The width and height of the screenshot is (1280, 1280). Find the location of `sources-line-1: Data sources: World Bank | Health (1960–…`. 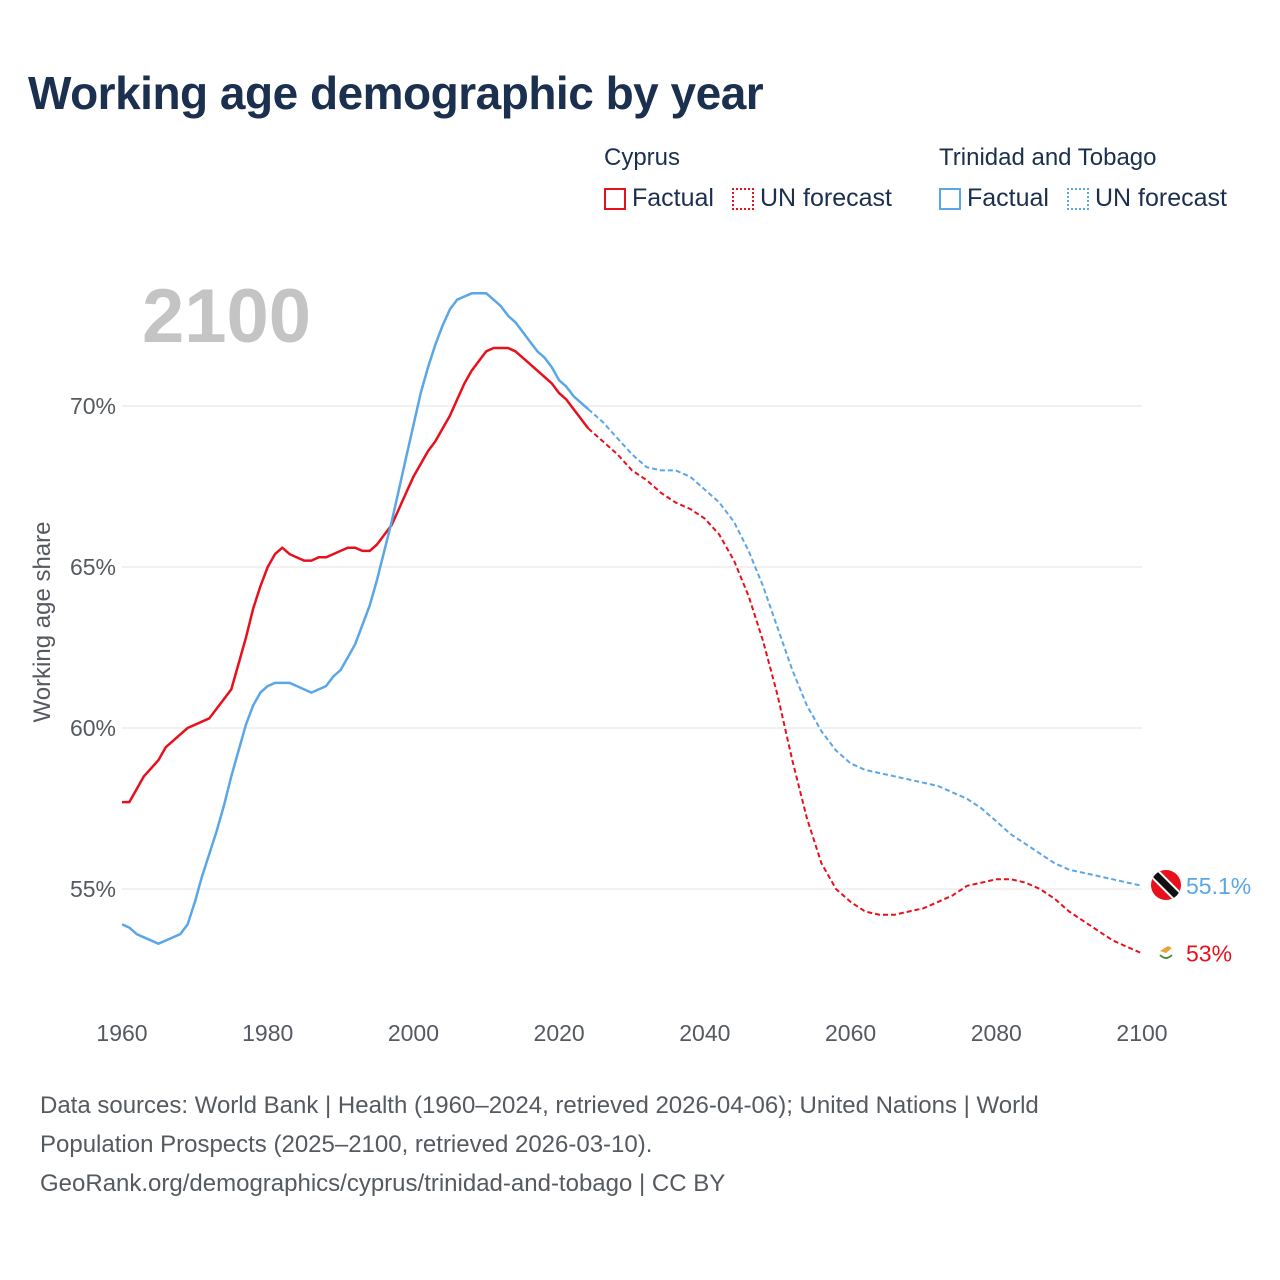

sources-line-1: Data sources: World Bank | Health (1960–… is located at coordinates (539, 1105).